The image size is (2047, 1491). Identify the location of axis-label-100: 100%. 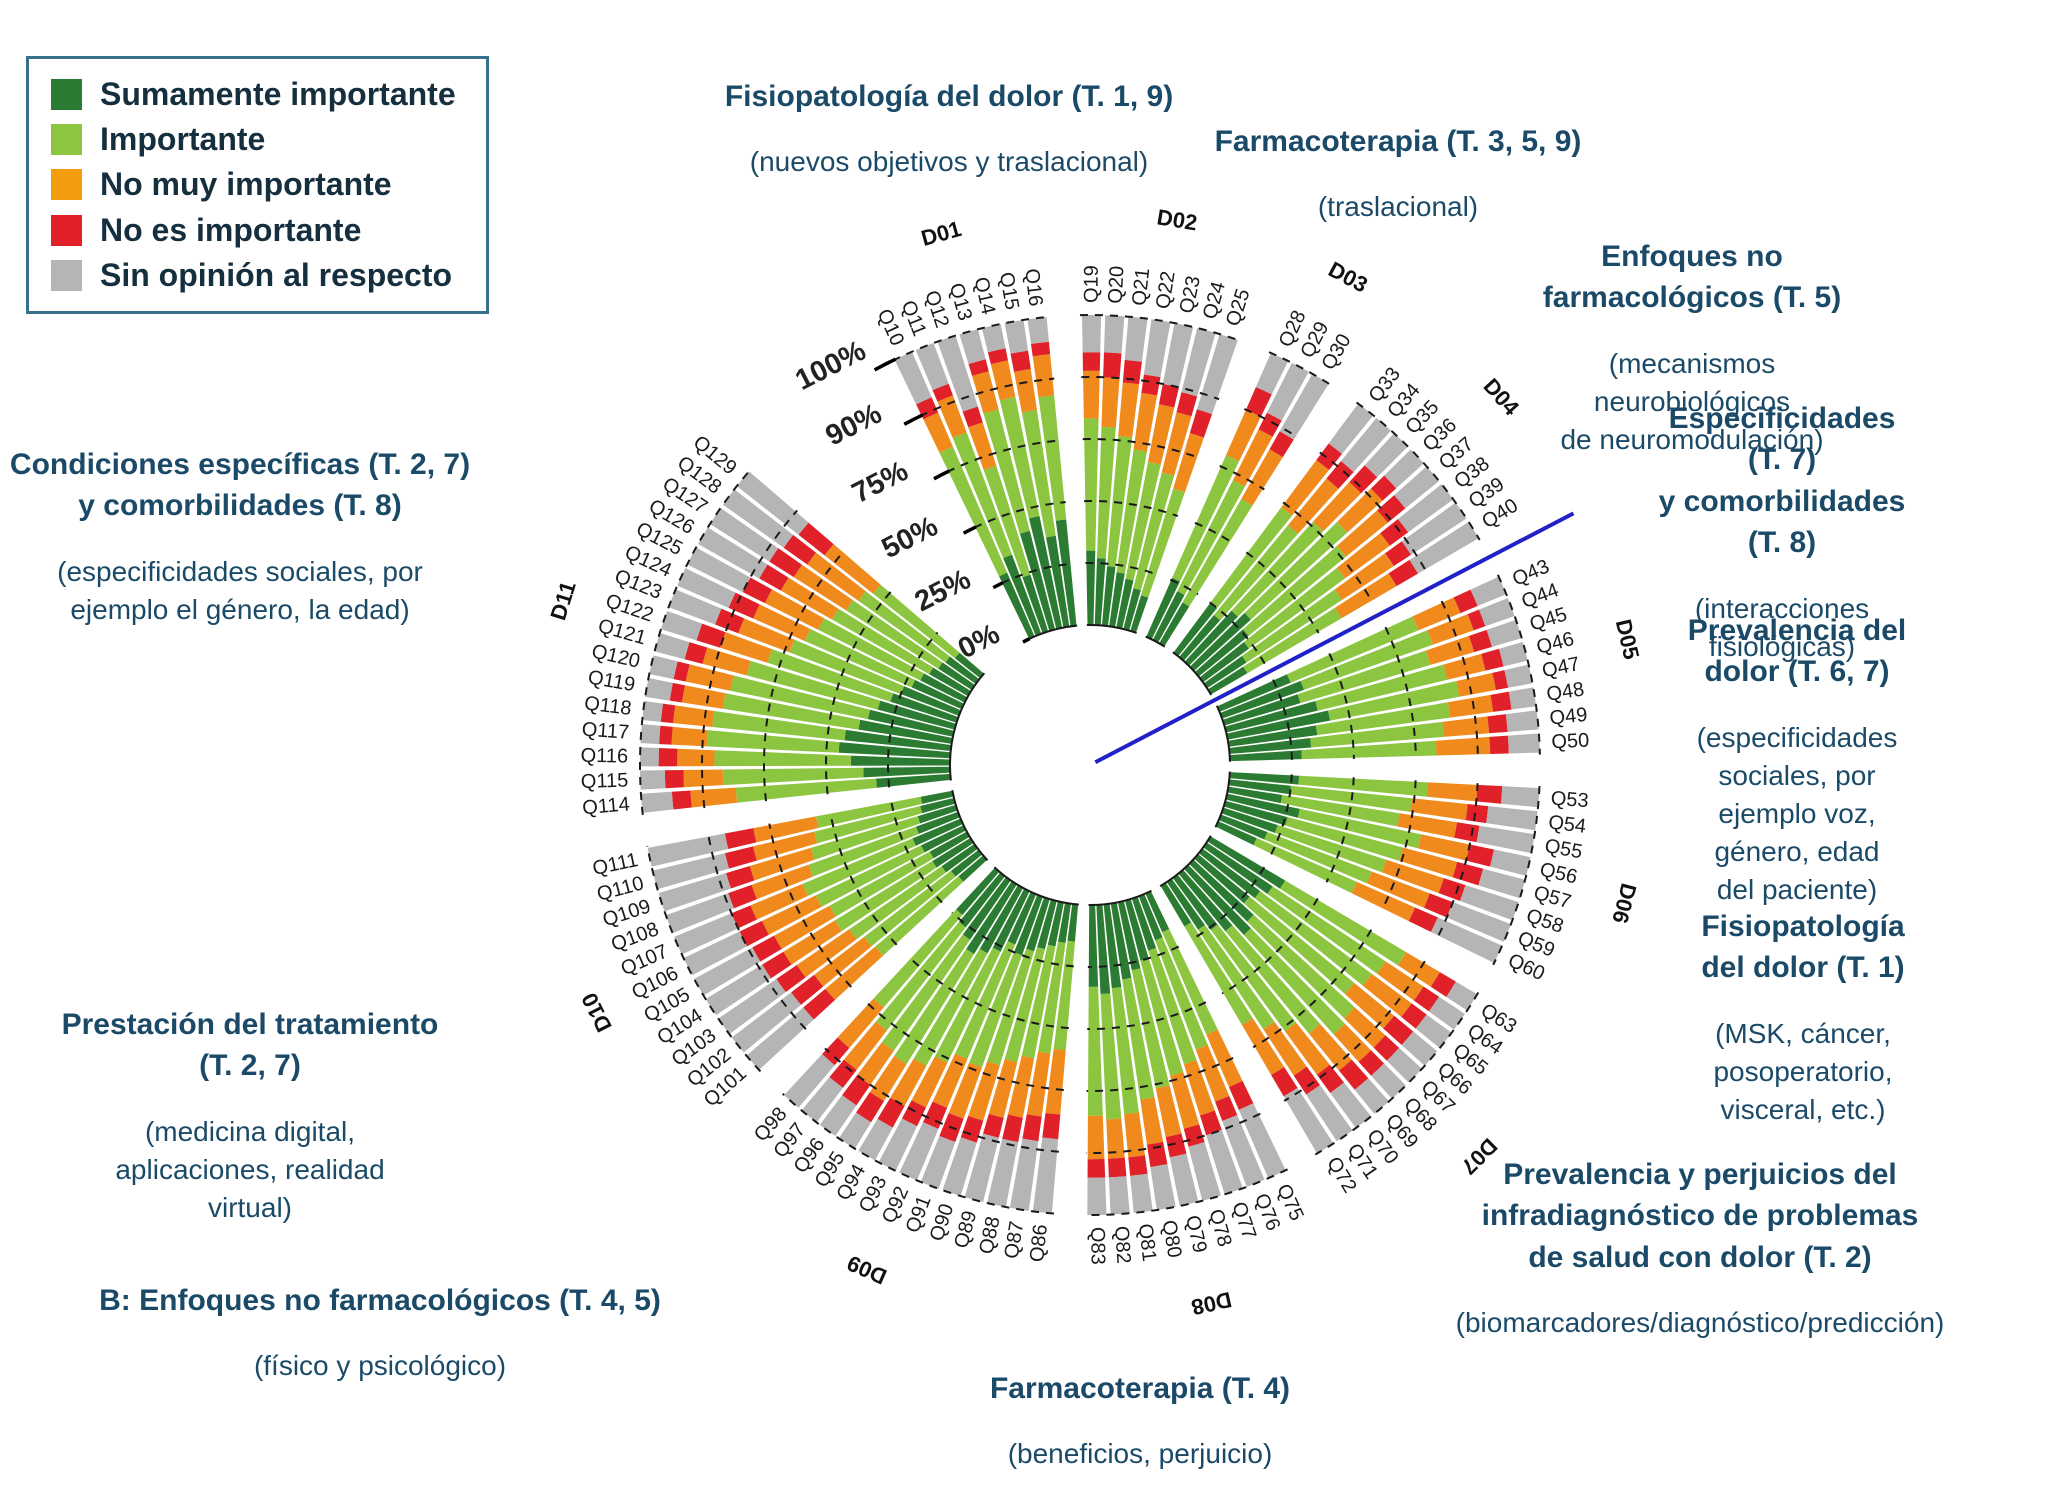
(830, 366).